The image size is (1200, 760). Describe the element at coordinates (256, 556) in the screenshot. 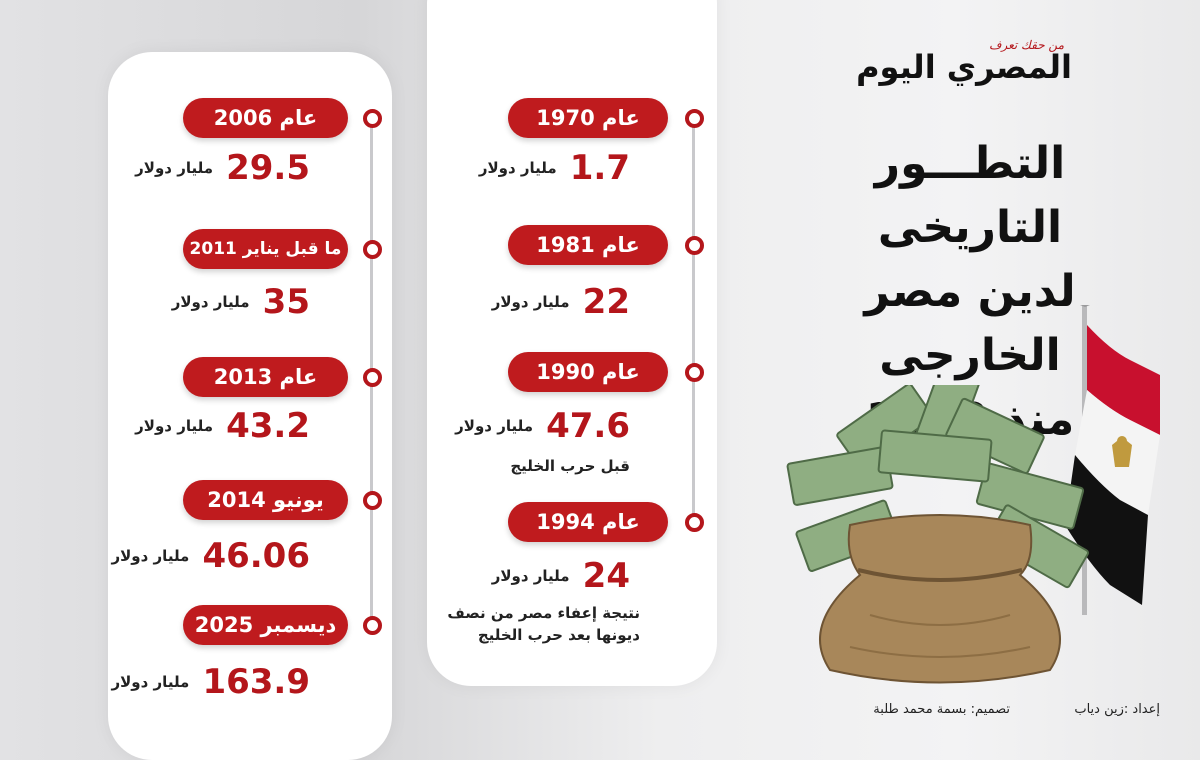

I see `debt-value: 46.06` at that location.